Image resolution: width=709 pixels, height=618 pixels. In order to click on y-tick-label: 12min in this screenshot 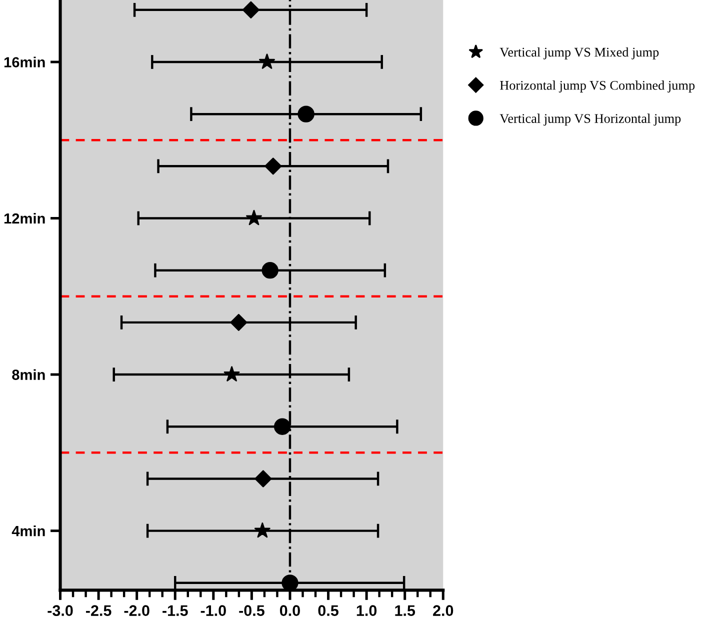, I will do `click(24, 218)`.